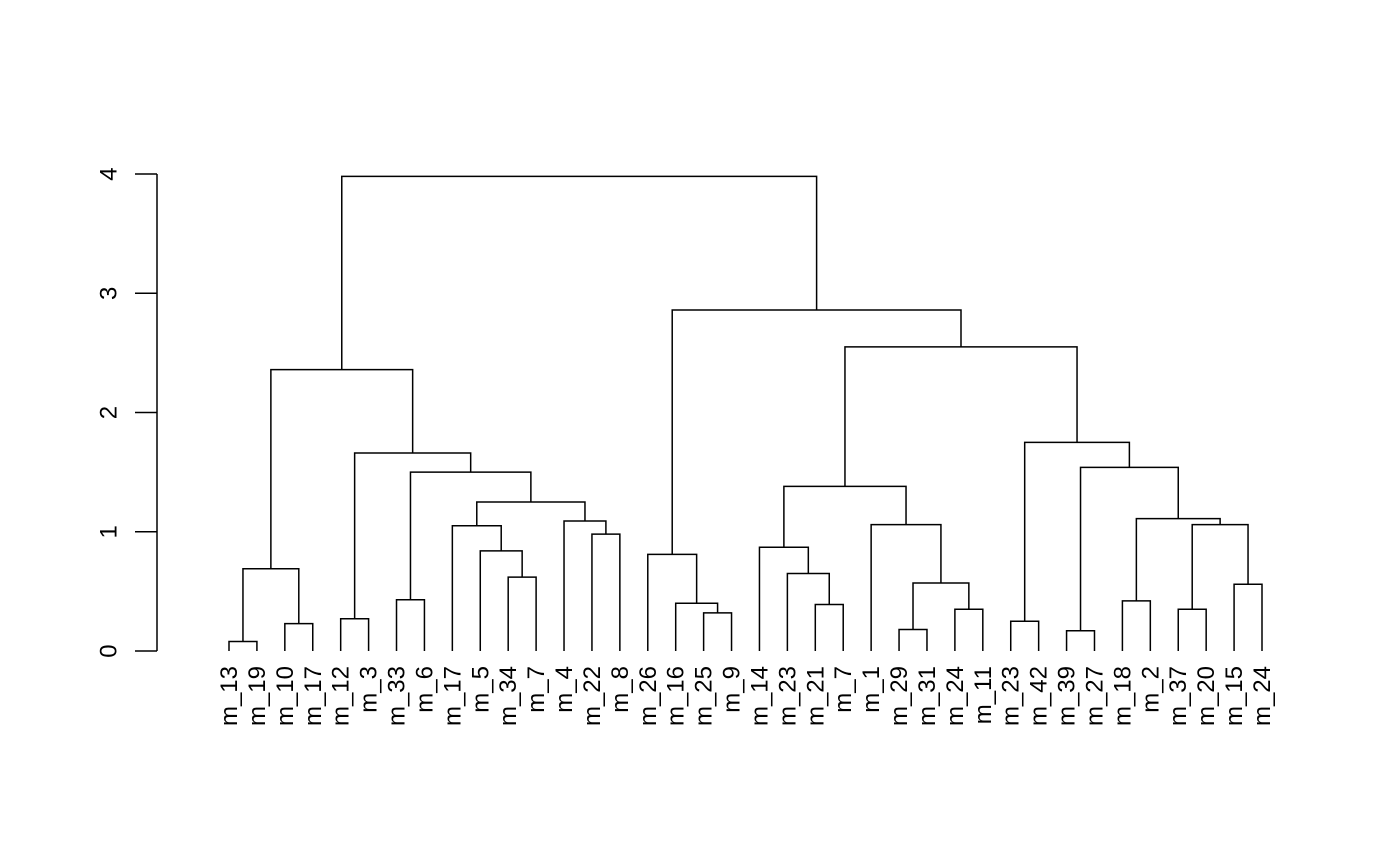  What do you see at coordinates (109, 173) in the screenshot?
I see `y-tick-label: 4` at bounding box center [109, 173].